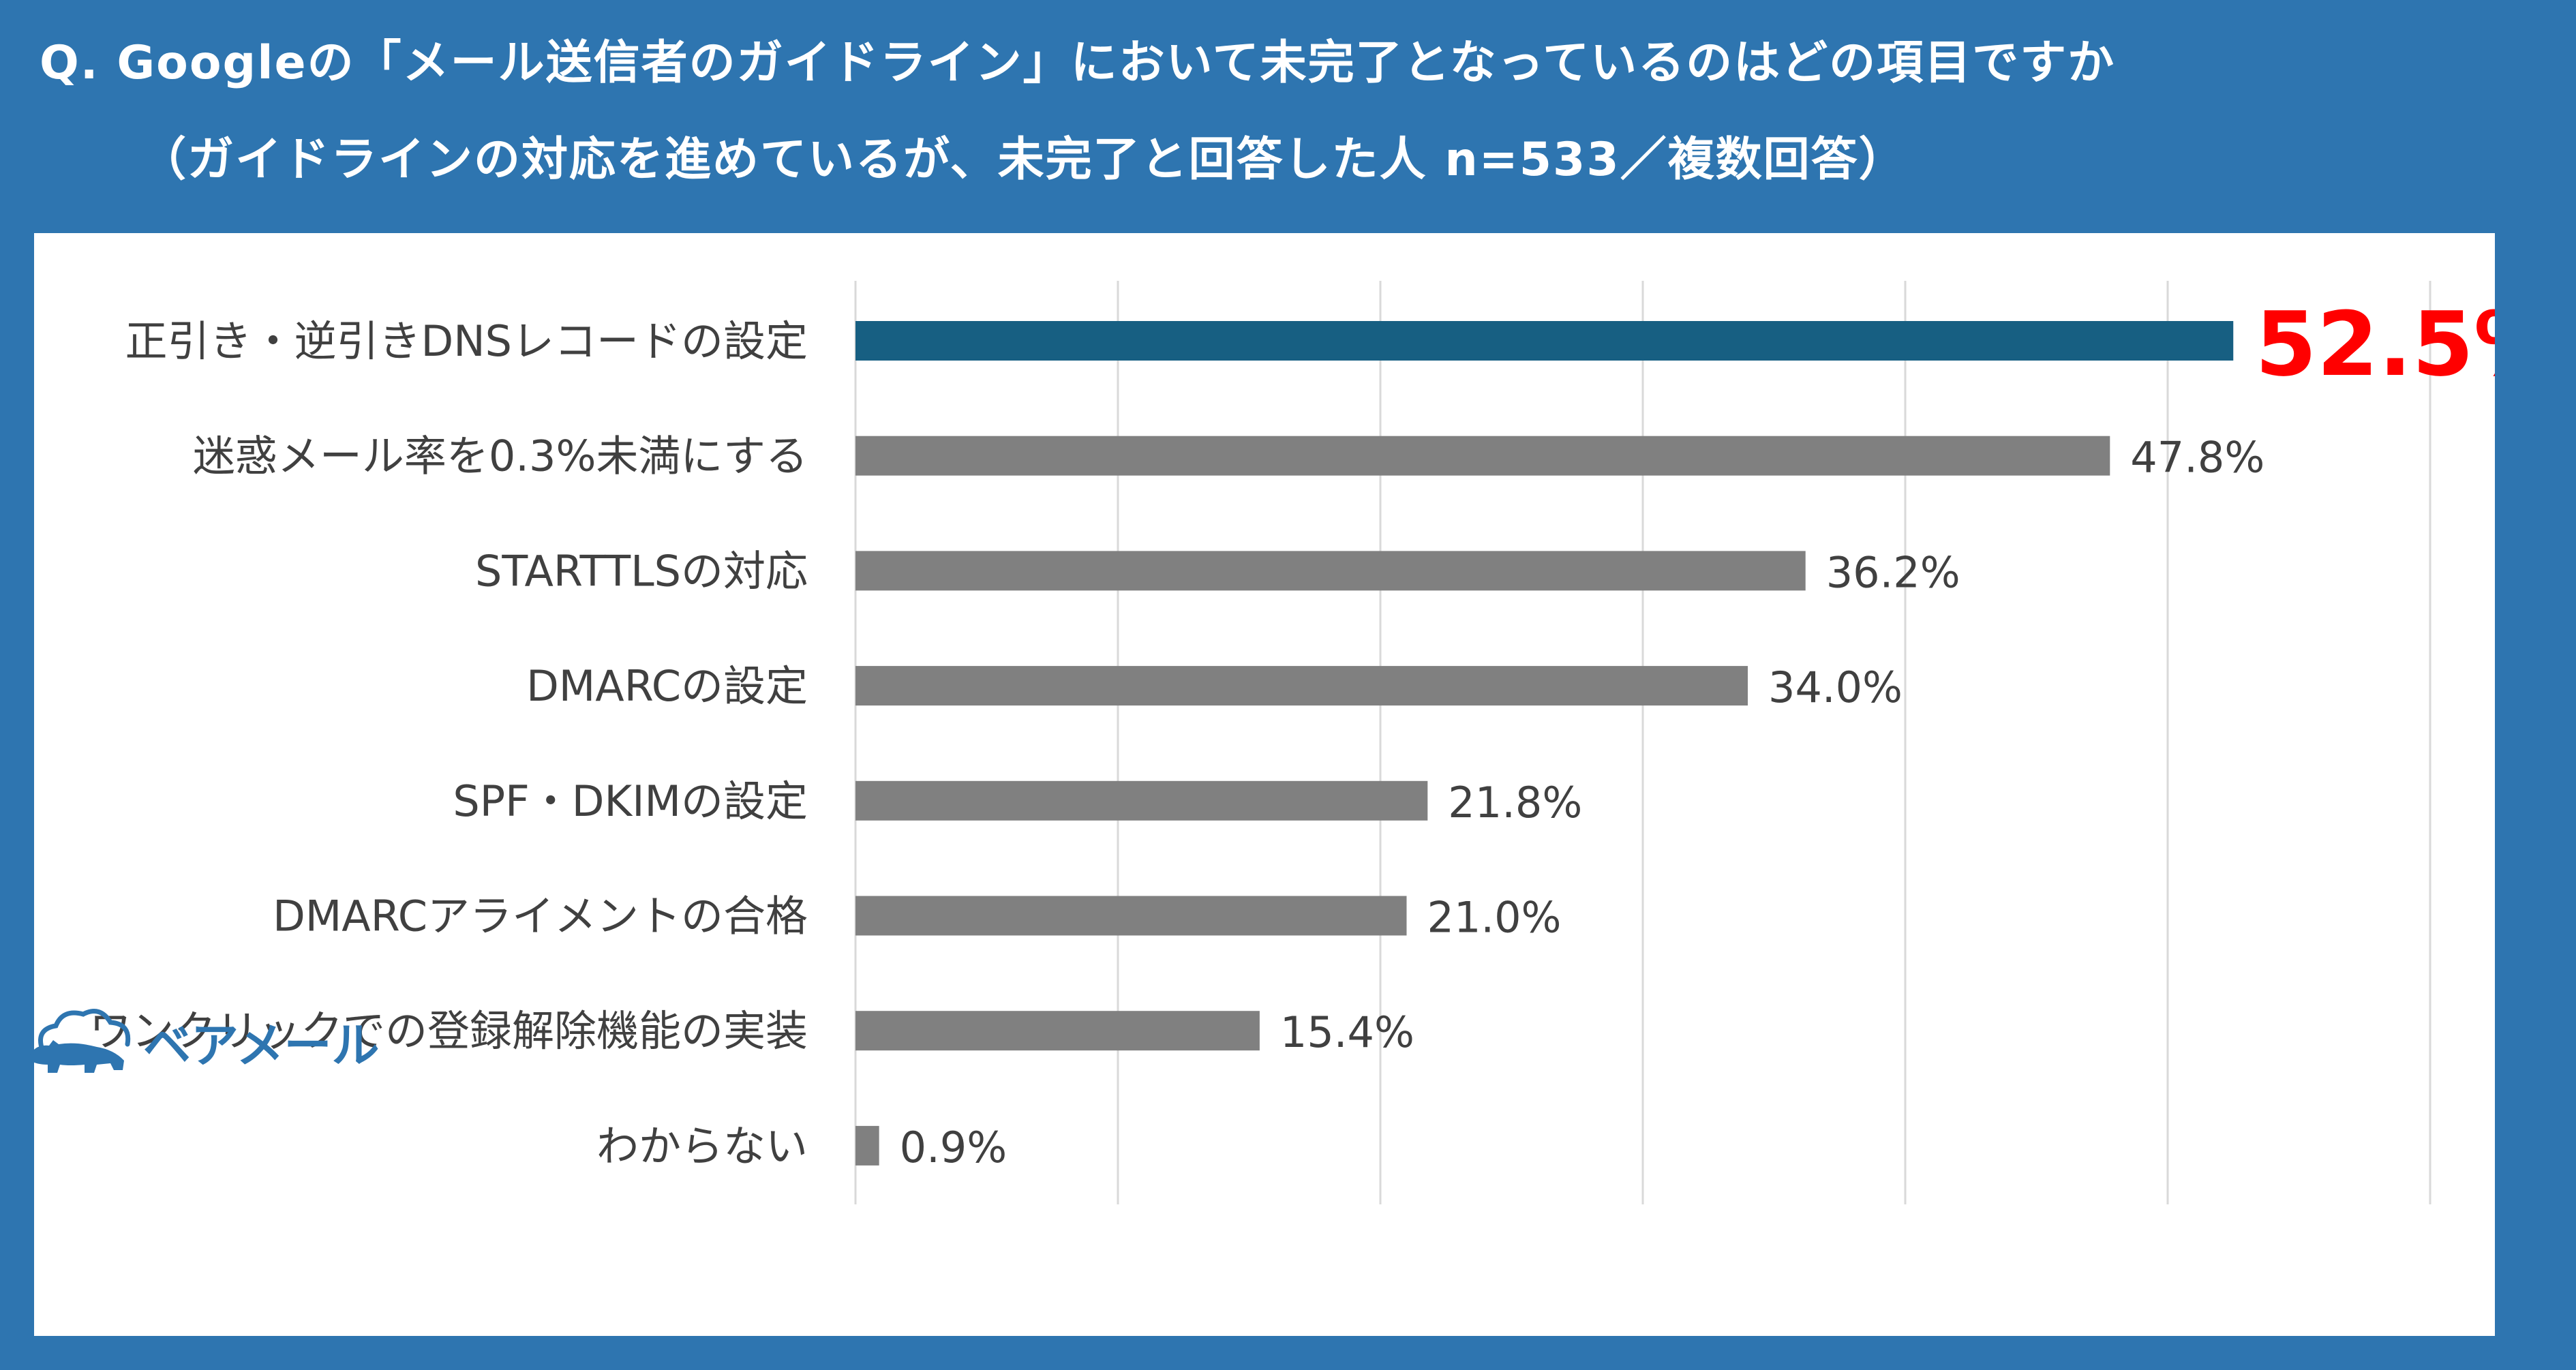 The width and height of the screenshot is (2576, 1370). What do you see at coordinates (80, 1041) in the screenshot?
I see `bear-cloud-icon` at bounding box center [80, 1041].